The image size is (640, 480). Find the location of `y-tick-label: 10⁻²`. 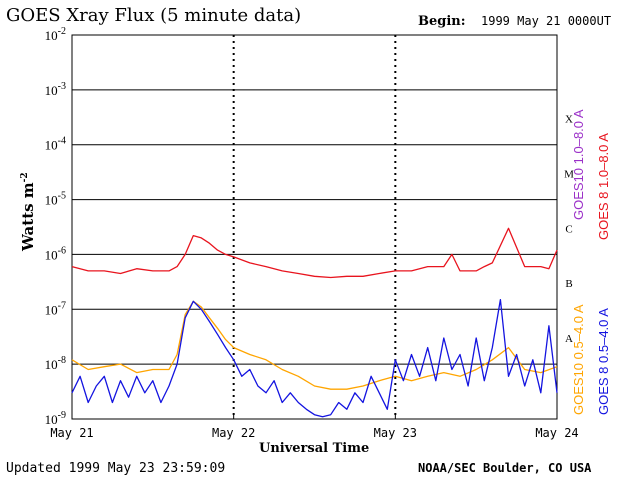

y-tick-label: 10⁻² is located at coordinates (55, 34).